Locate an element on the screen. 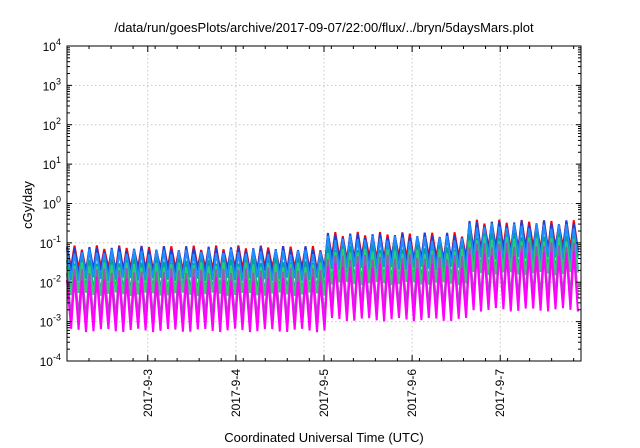 This screenshot has width=640, height=448. y-tick-label: 10⁻² is located at coordinates (50, 281).